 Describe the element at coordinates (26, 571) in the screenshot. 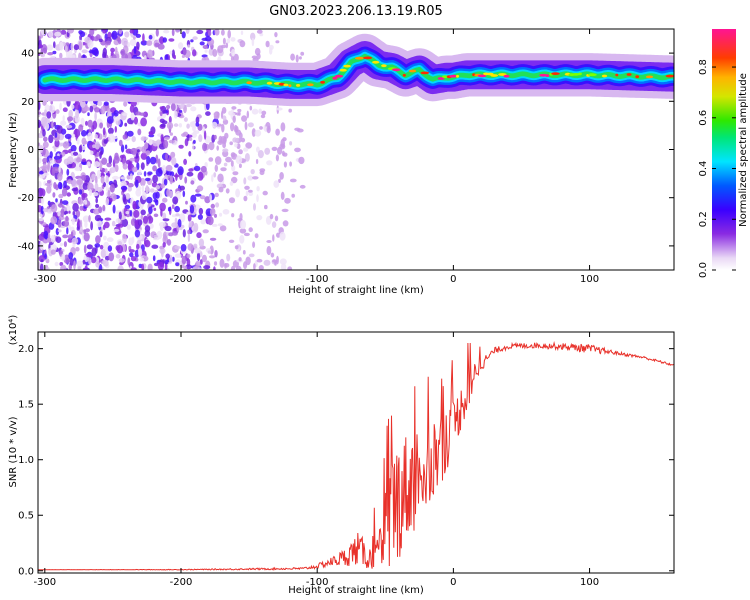

I see `y-tick-label: 0.0` at that location.